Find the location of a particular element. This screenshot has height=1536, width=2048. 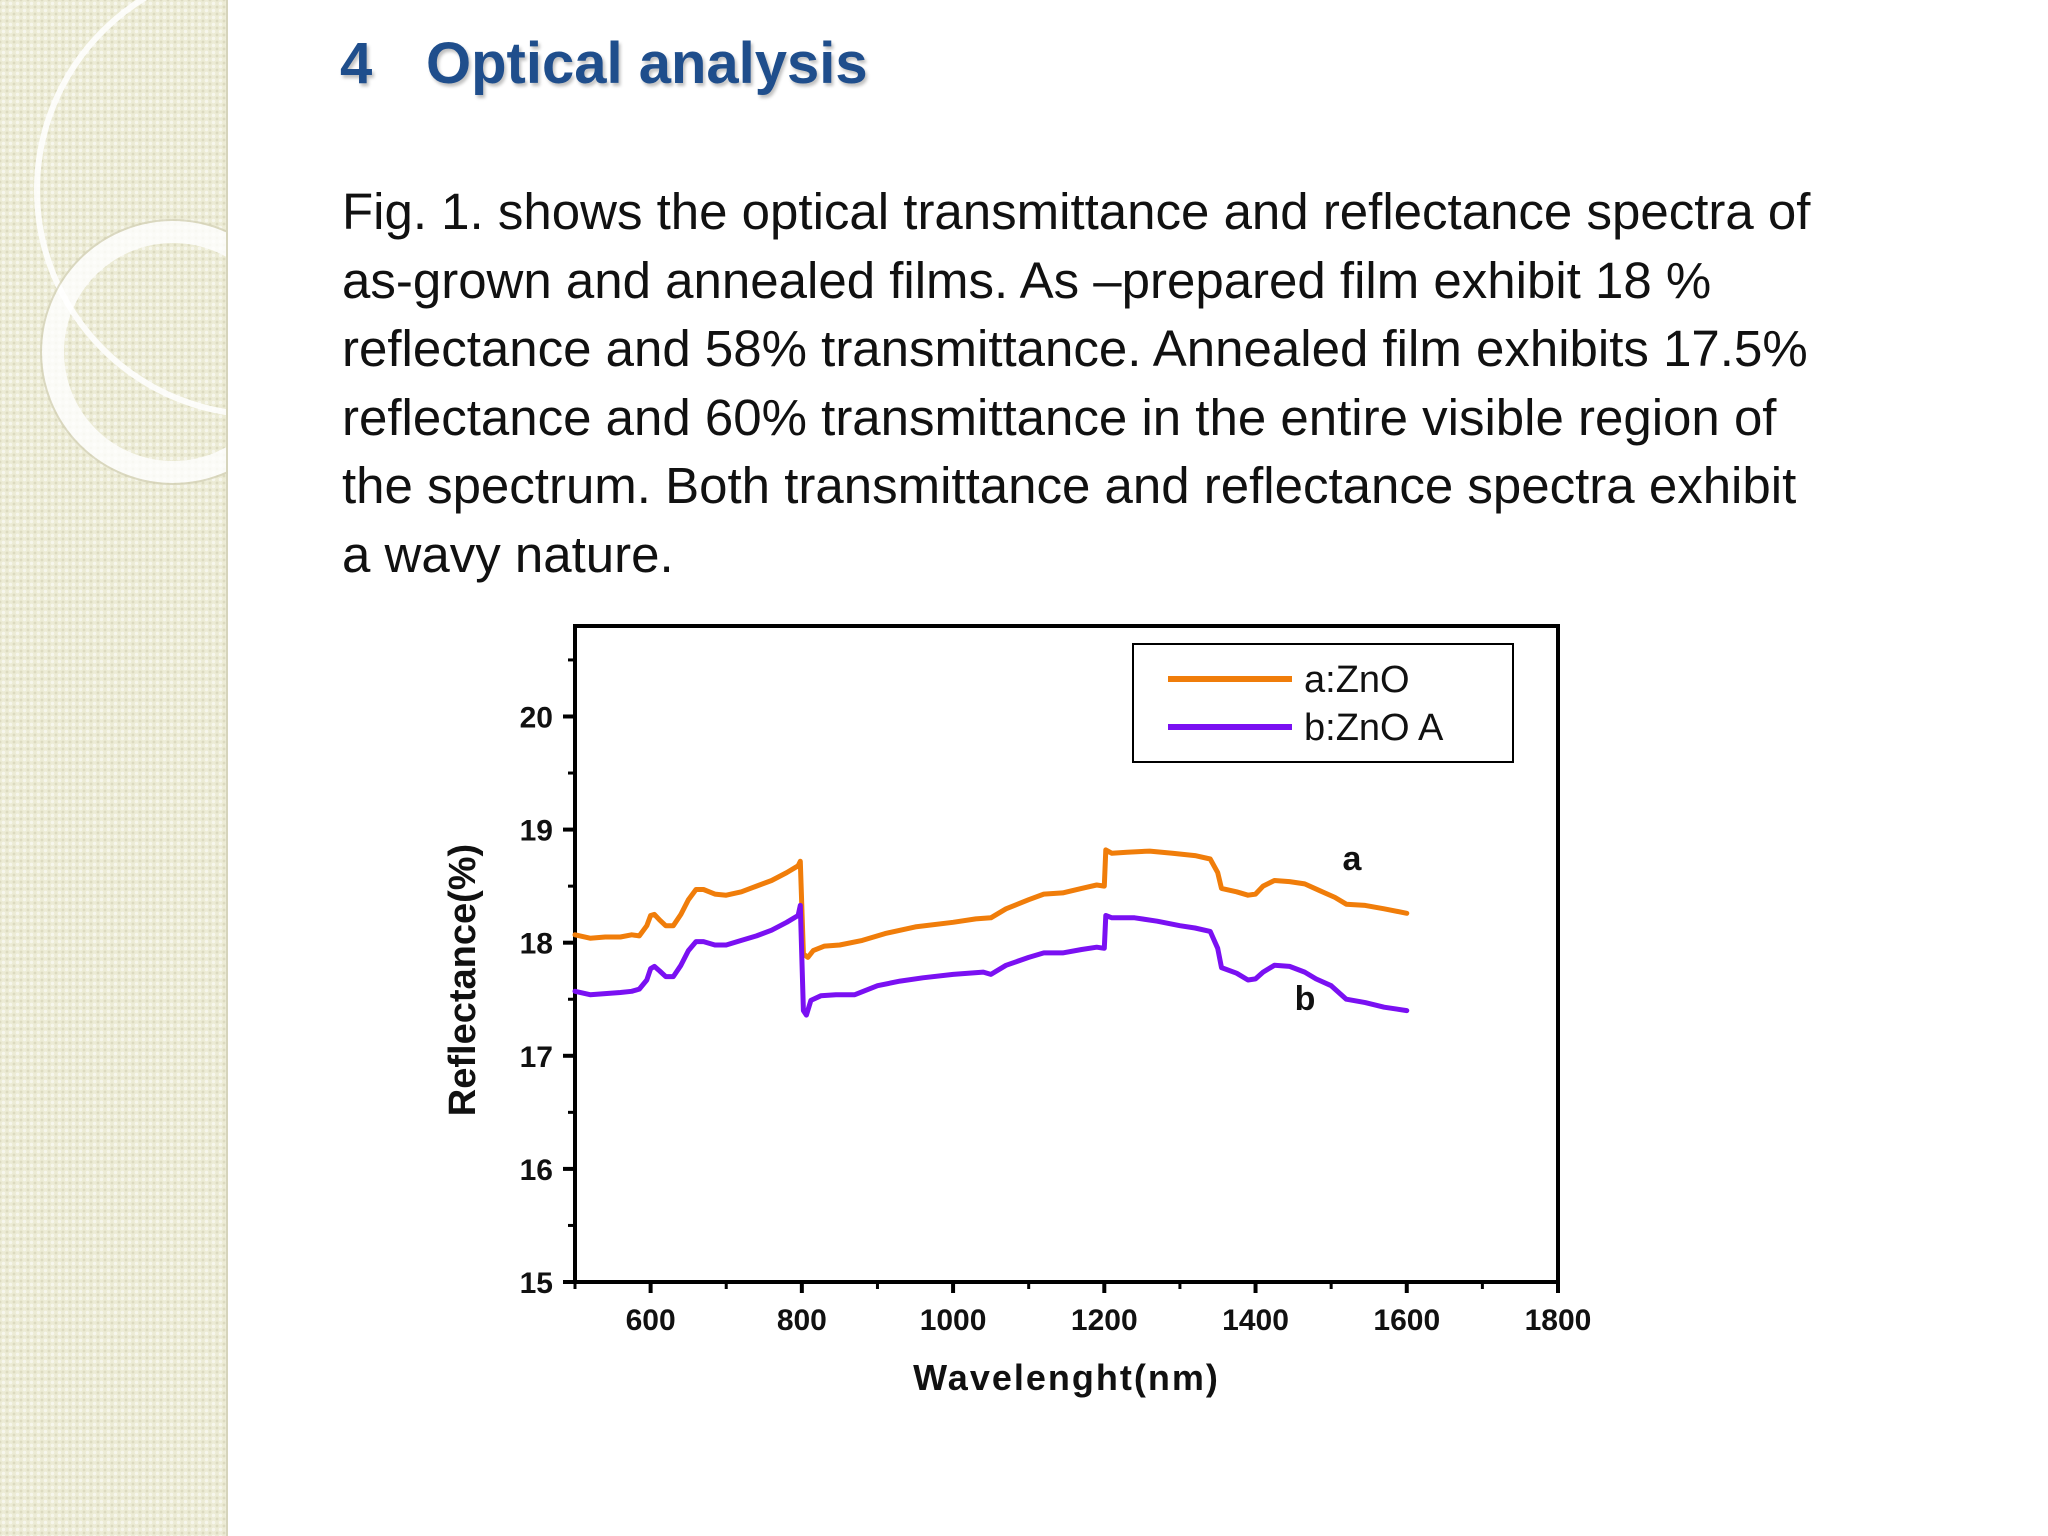

y-tick-label: 17 is located at coordinates (536, 1057).